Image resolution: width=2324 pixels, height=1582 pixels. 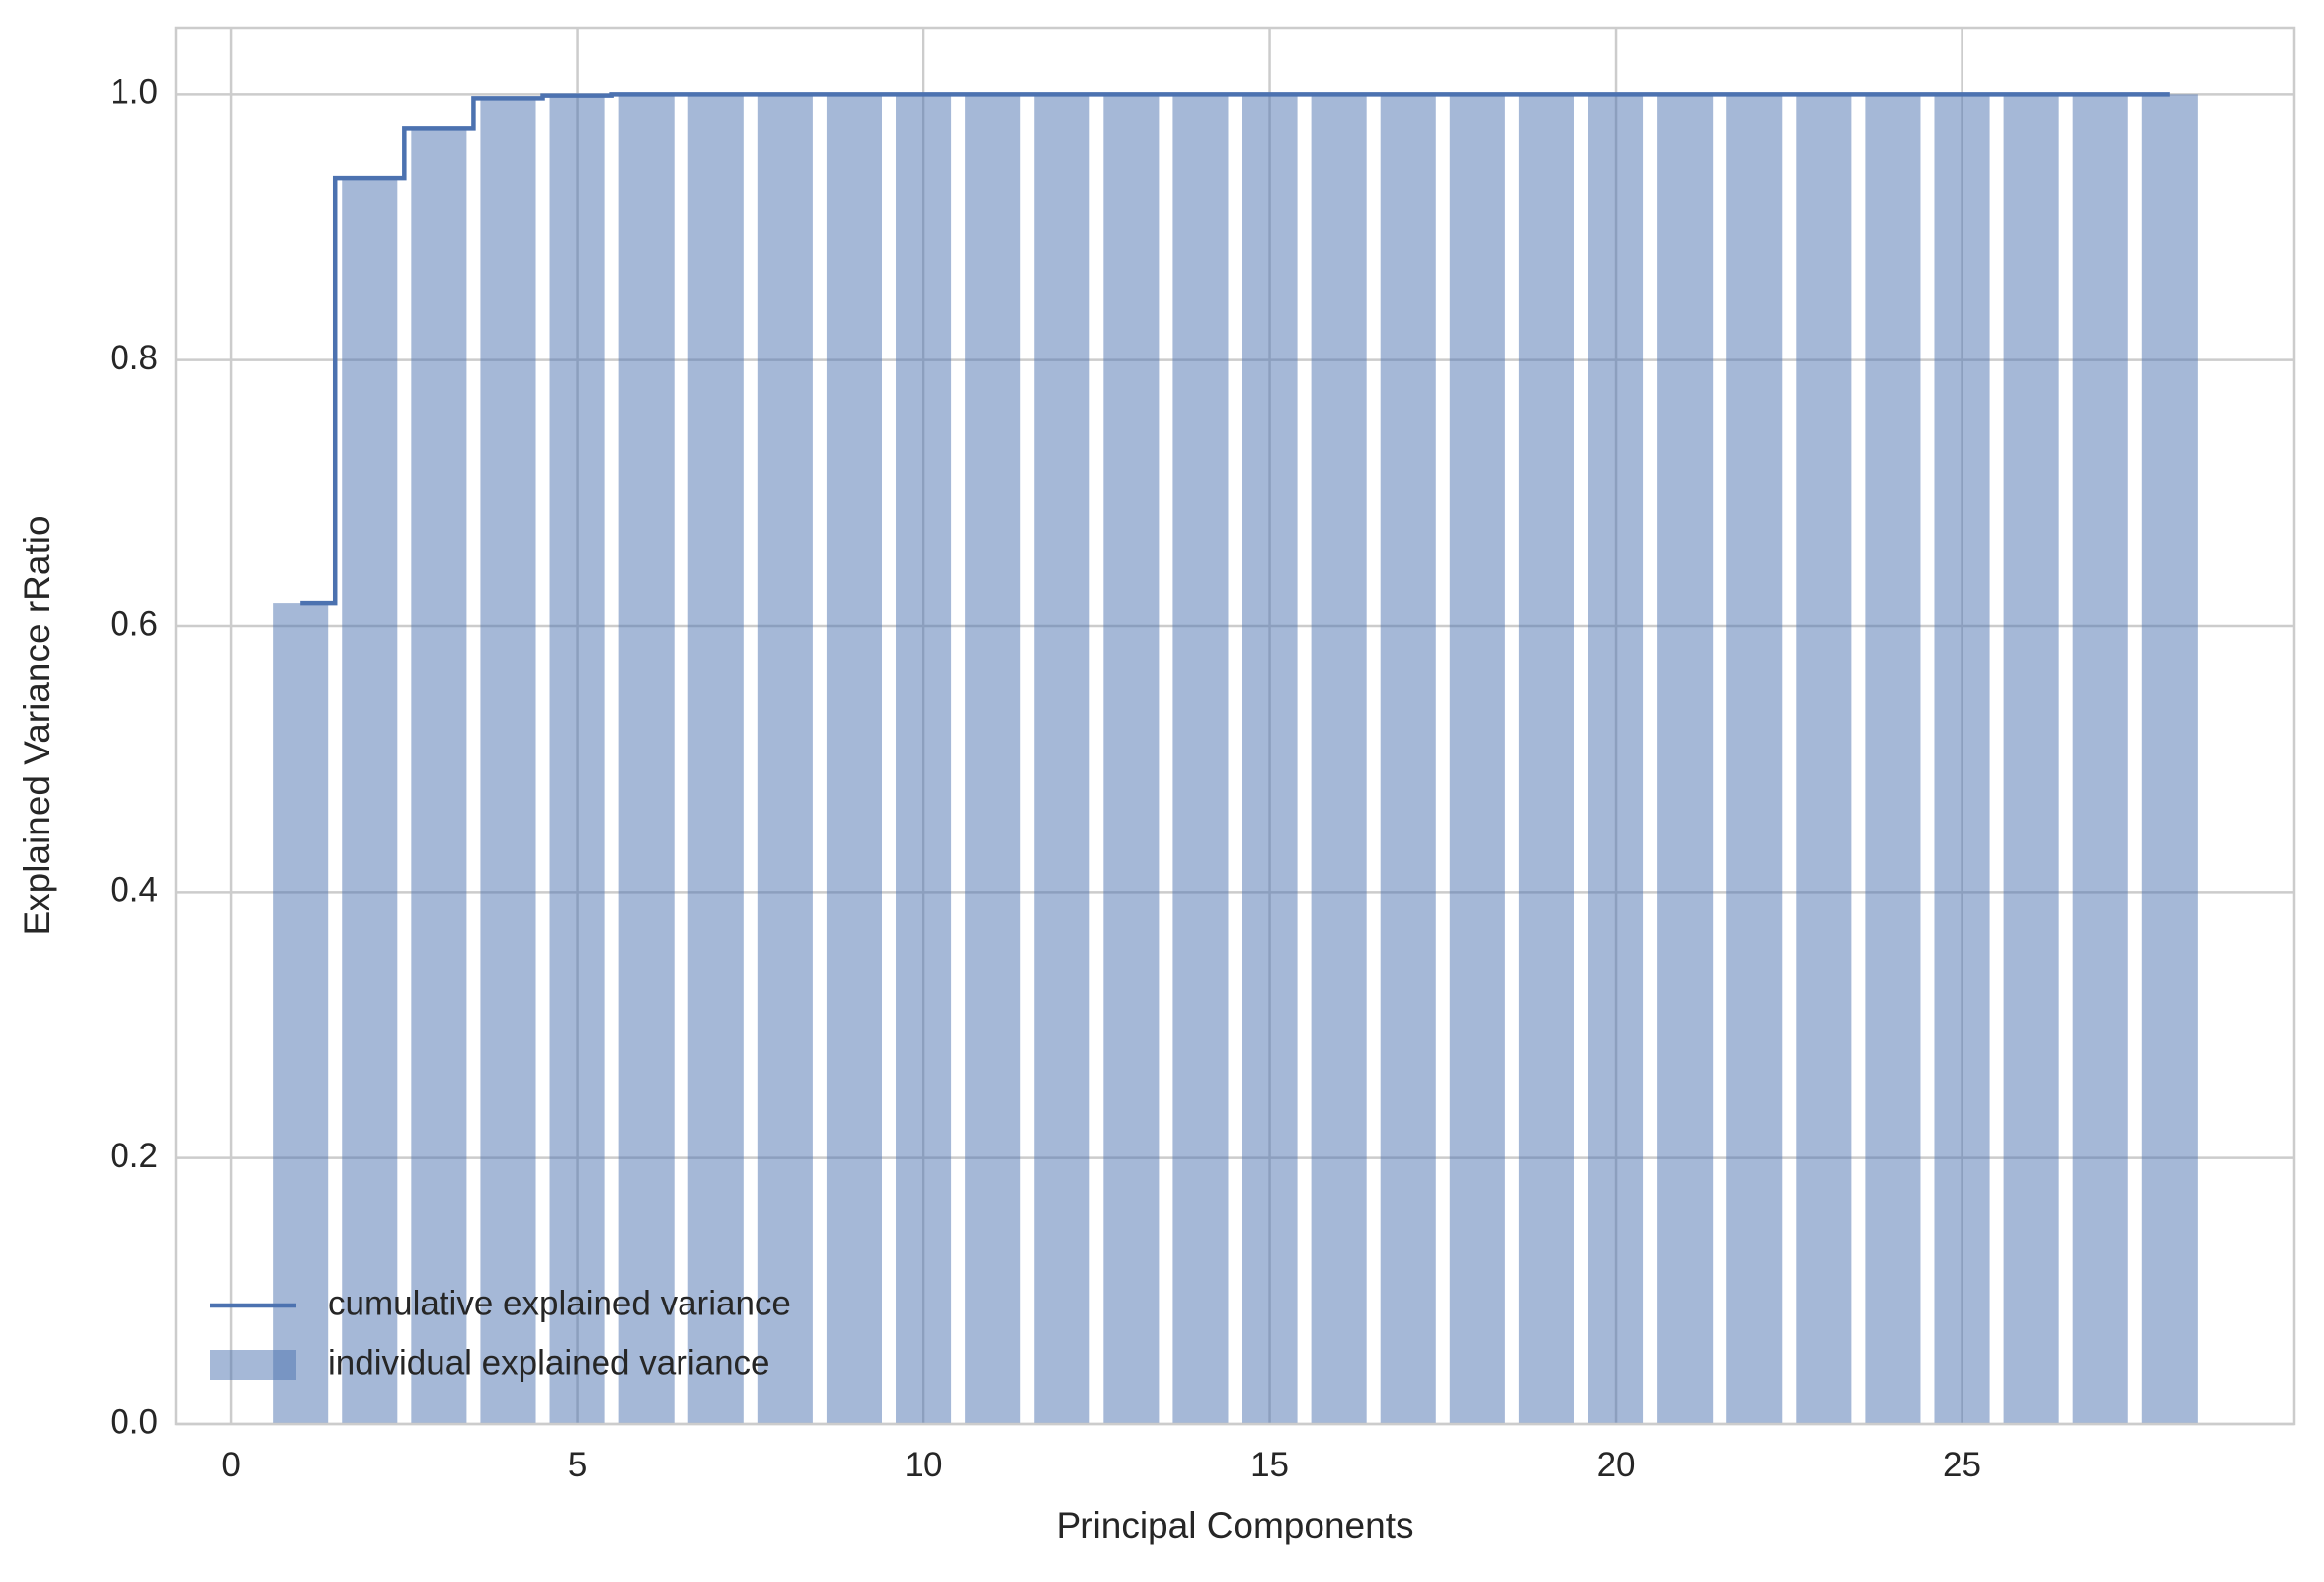 What do you see at coordinates (1269, 1465) in the screenshot?
I see `x-tick-label: 15` at bounding box center [1269, 1465].